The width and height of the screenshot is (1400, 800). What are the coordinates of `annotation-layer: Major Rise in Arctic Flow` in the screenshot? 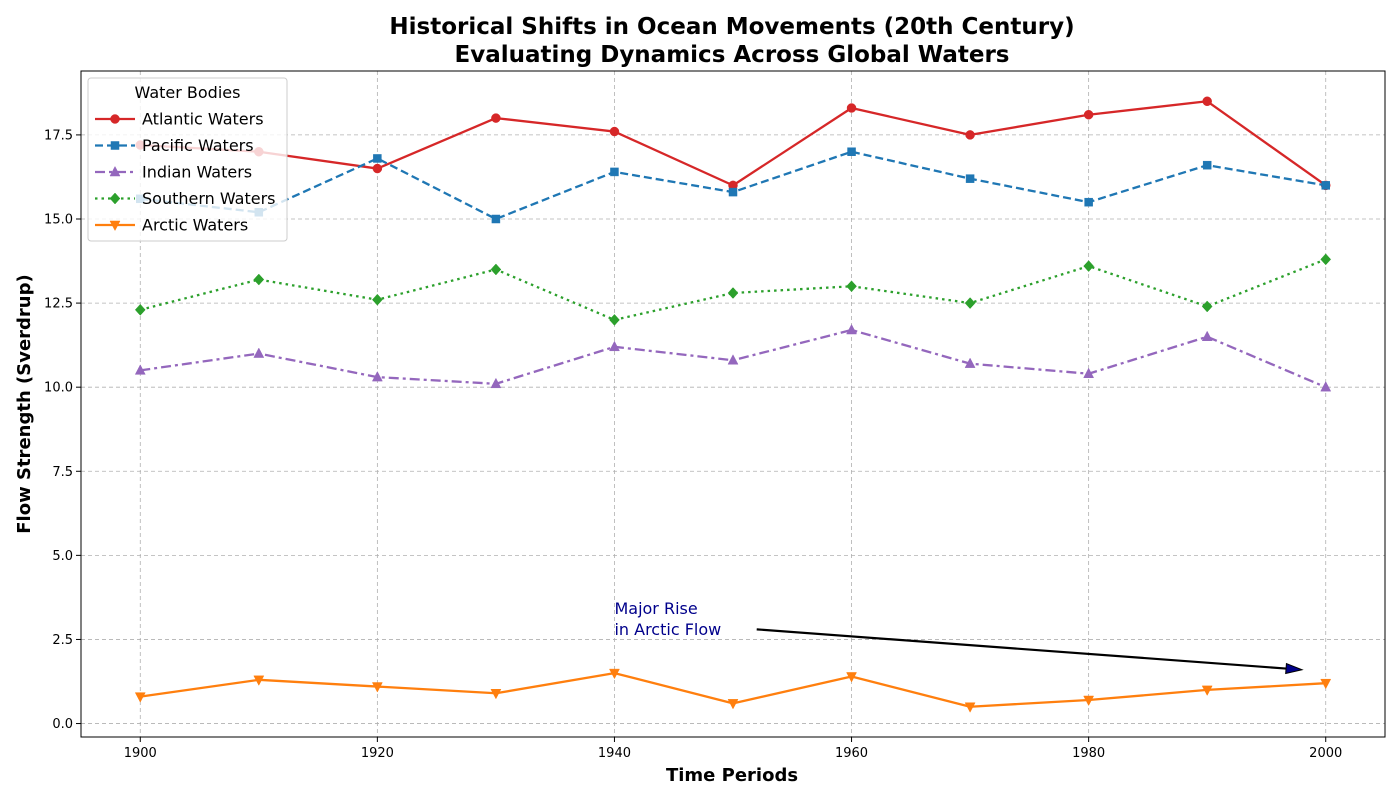 It's located at (959, 637).